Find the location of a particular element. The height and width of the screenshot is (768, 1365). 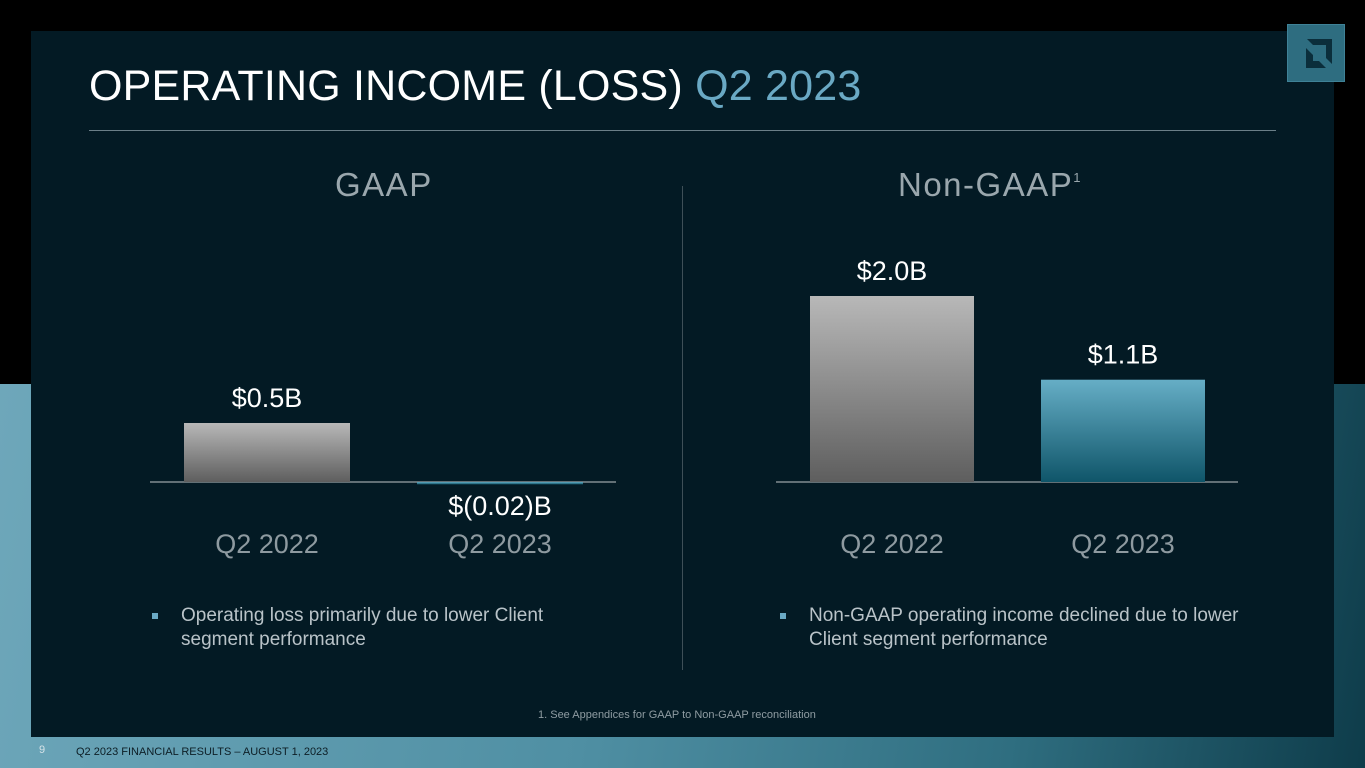

gaap-category-label-2: Q2 2023 is located at coordinates (500, 544).